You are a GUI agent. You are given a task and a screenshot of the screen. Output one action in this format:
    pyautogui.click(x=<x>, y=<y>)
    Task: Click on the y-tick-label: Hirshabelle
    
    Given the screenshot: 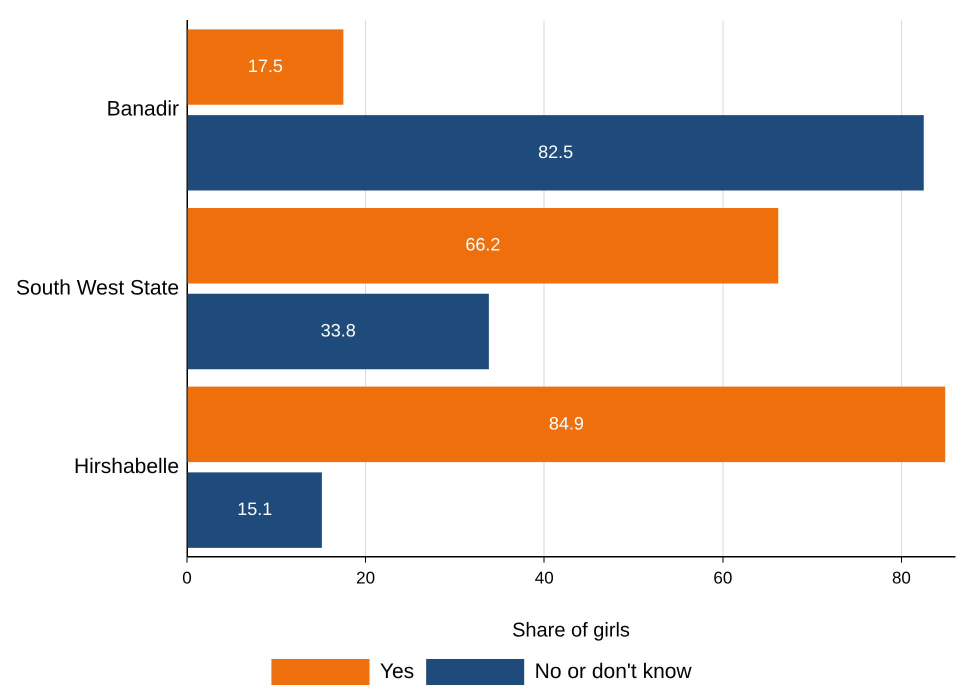 What is the action you would take?
    pyautogui.click(x=127, y=466)
    